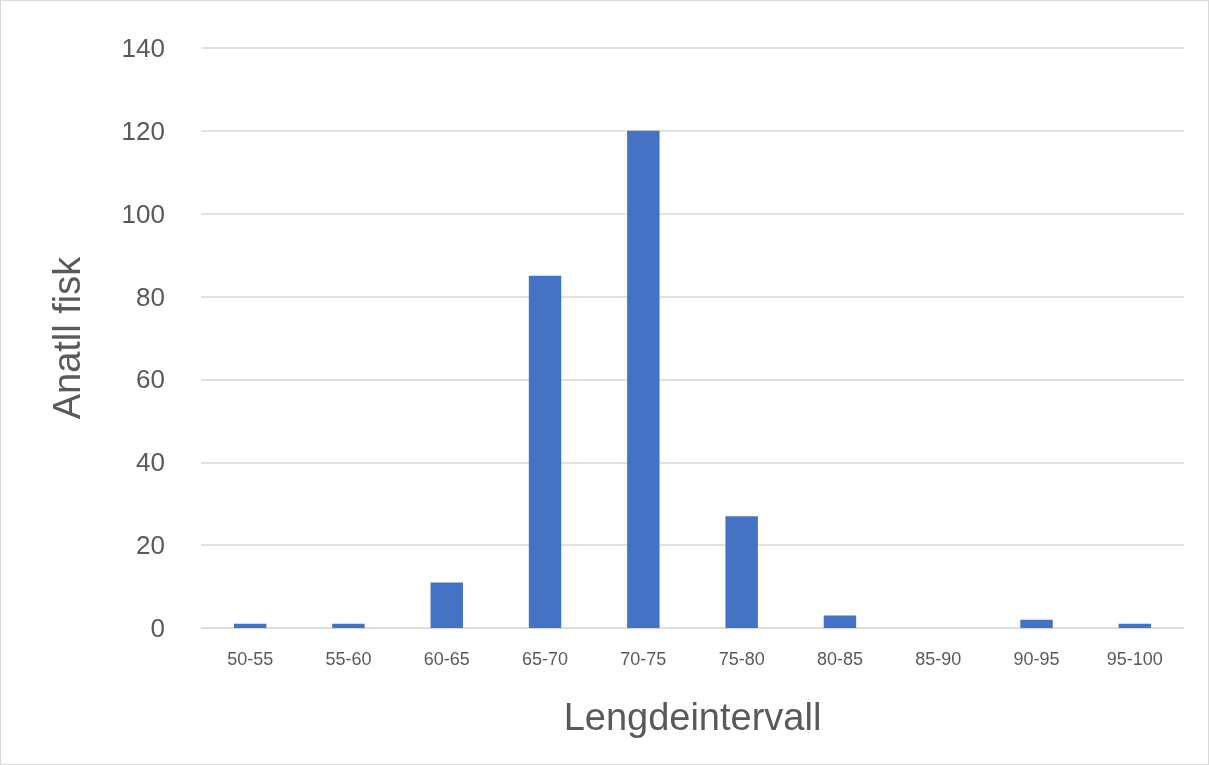 This screenshot has width=1209, height=765. I want to click on x-tick-label: 75-80, so click(741, 659).